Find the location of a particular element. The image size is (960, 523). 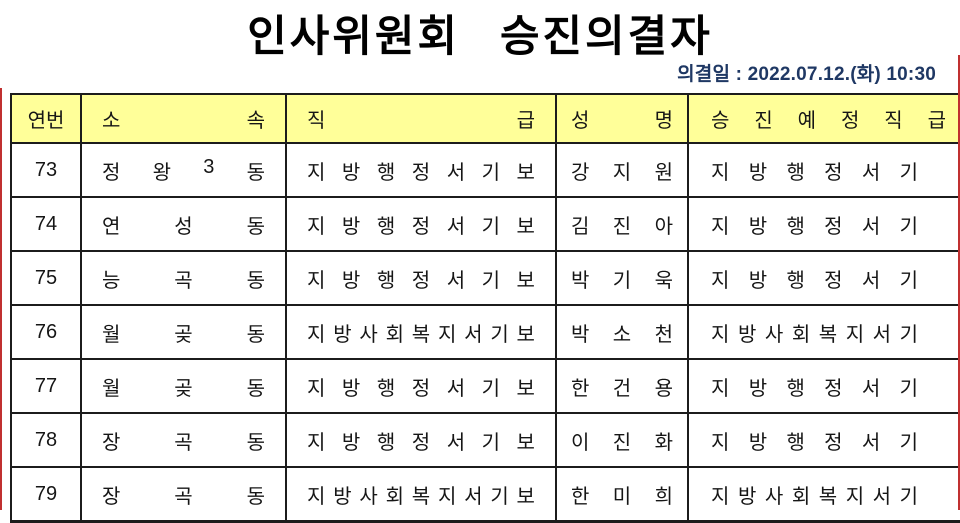

cell-no: 79 is located at coordinates (46, 494).